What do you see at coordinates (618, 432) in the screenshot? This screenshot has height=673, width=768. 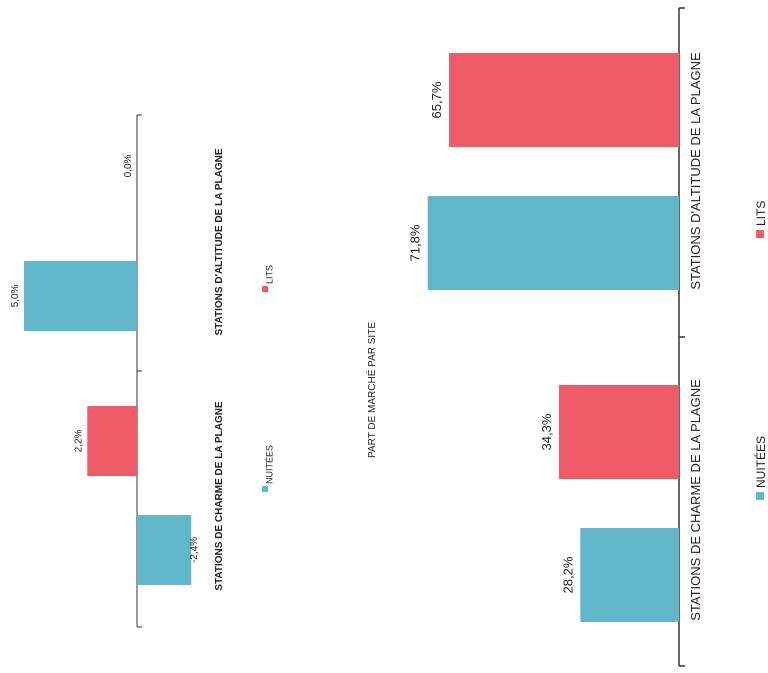 I see `right-bar-lits-charme` at bounding box center [618, 432].